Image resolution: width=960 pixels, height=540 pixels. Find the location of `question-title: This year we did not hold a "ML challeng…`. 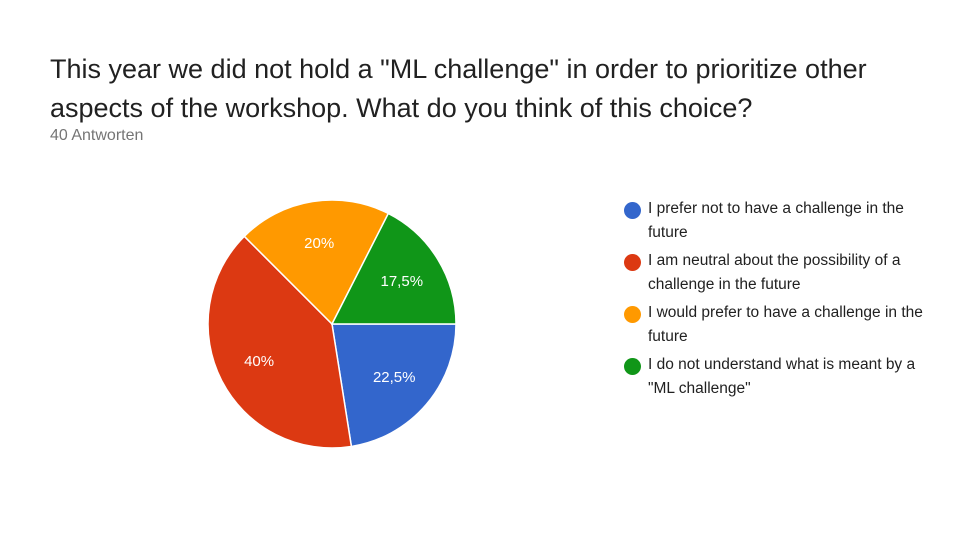

question-title: This year we did not hold a "ML challeng… is located at coordinates (458, 88).